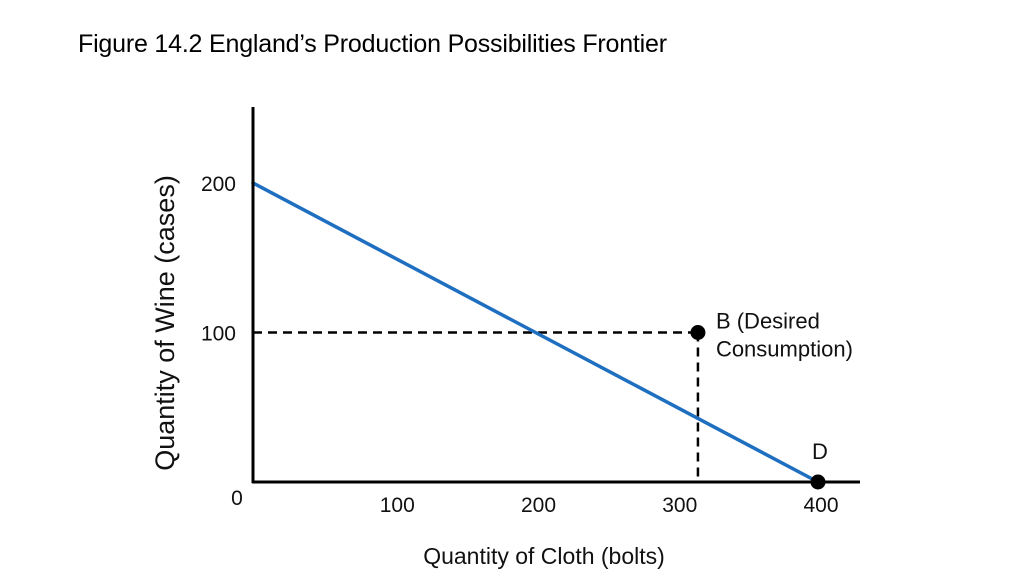 This screenshot has width=1024, height=576. I want to click on data-points: B (Desired Consumption) D, so click(771, 399).